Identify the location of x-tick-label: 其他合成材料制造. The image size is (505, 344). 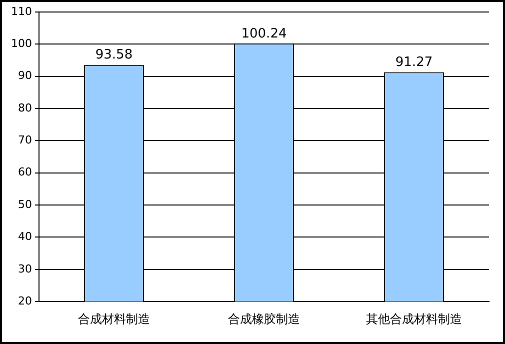
(414, 319).